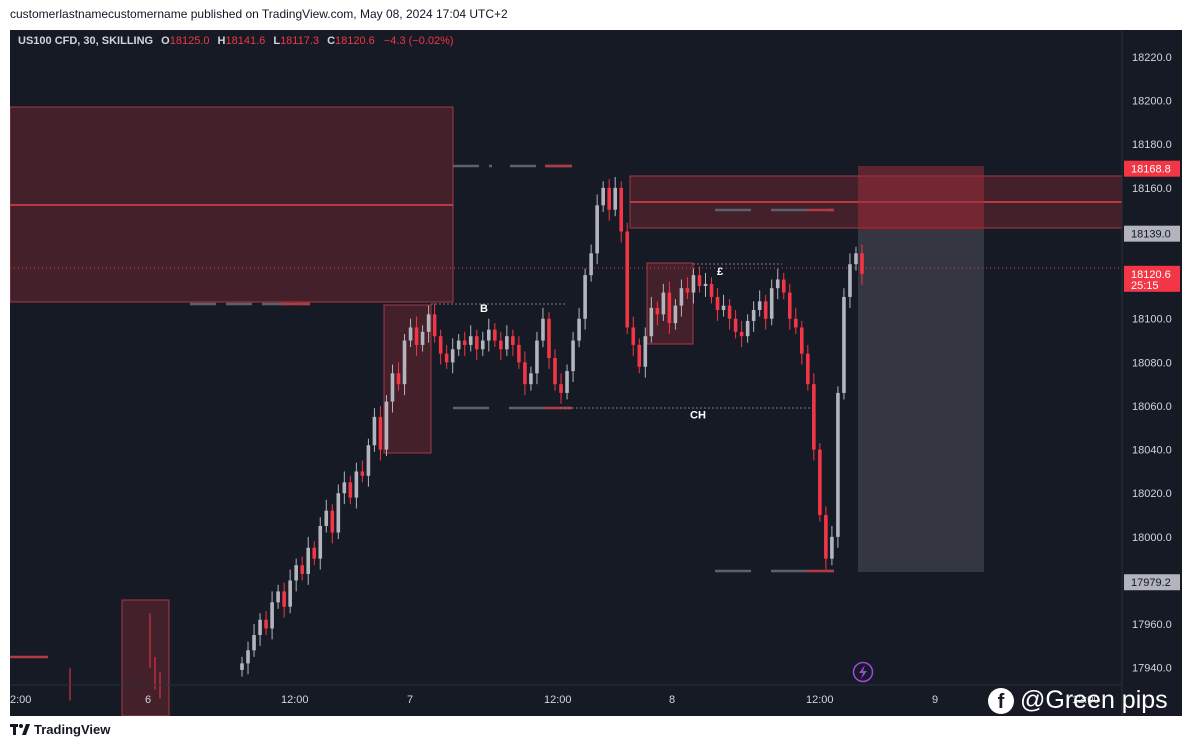  I want to click on y-tick-label: 18180.0, so click(1152, 145).